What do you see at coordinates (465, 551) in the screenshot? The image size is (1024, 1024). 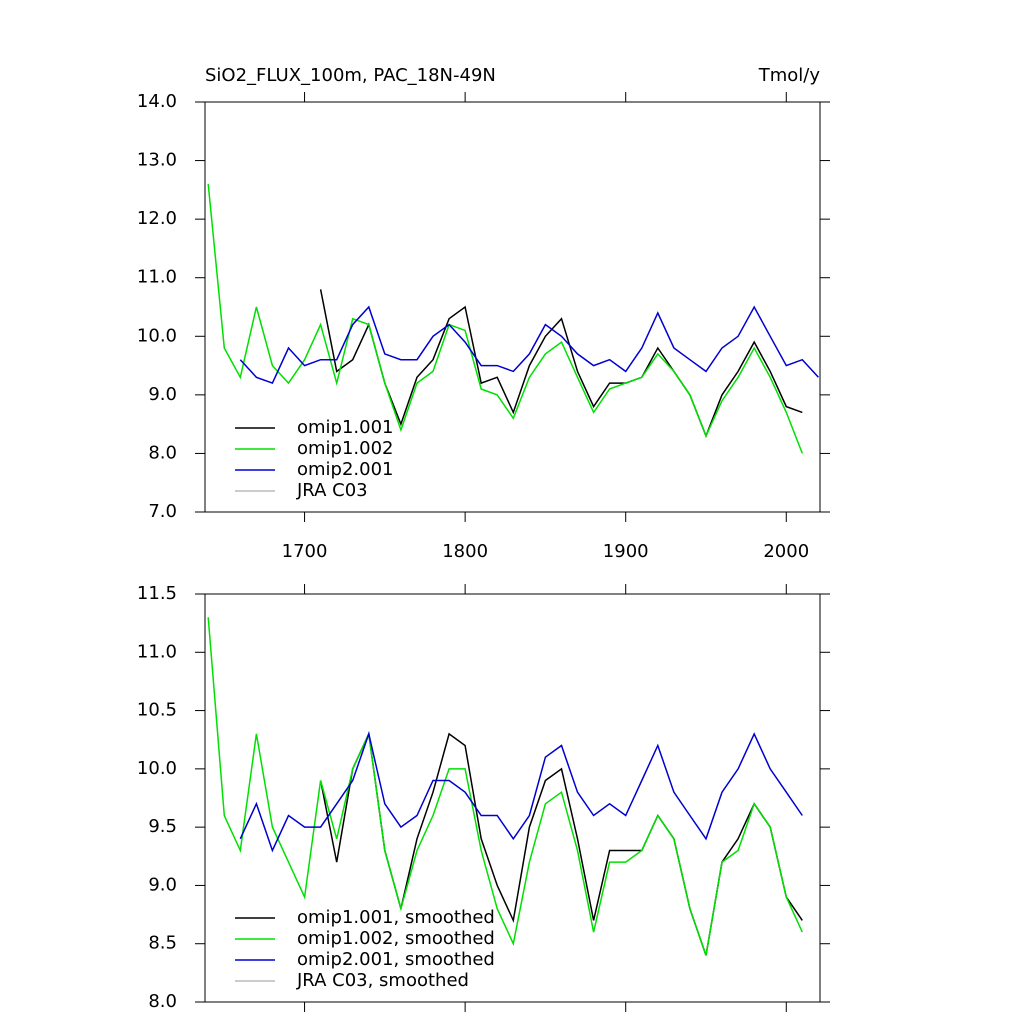 I see `x-tick-label: 1800` at bounding box center [465, 551].